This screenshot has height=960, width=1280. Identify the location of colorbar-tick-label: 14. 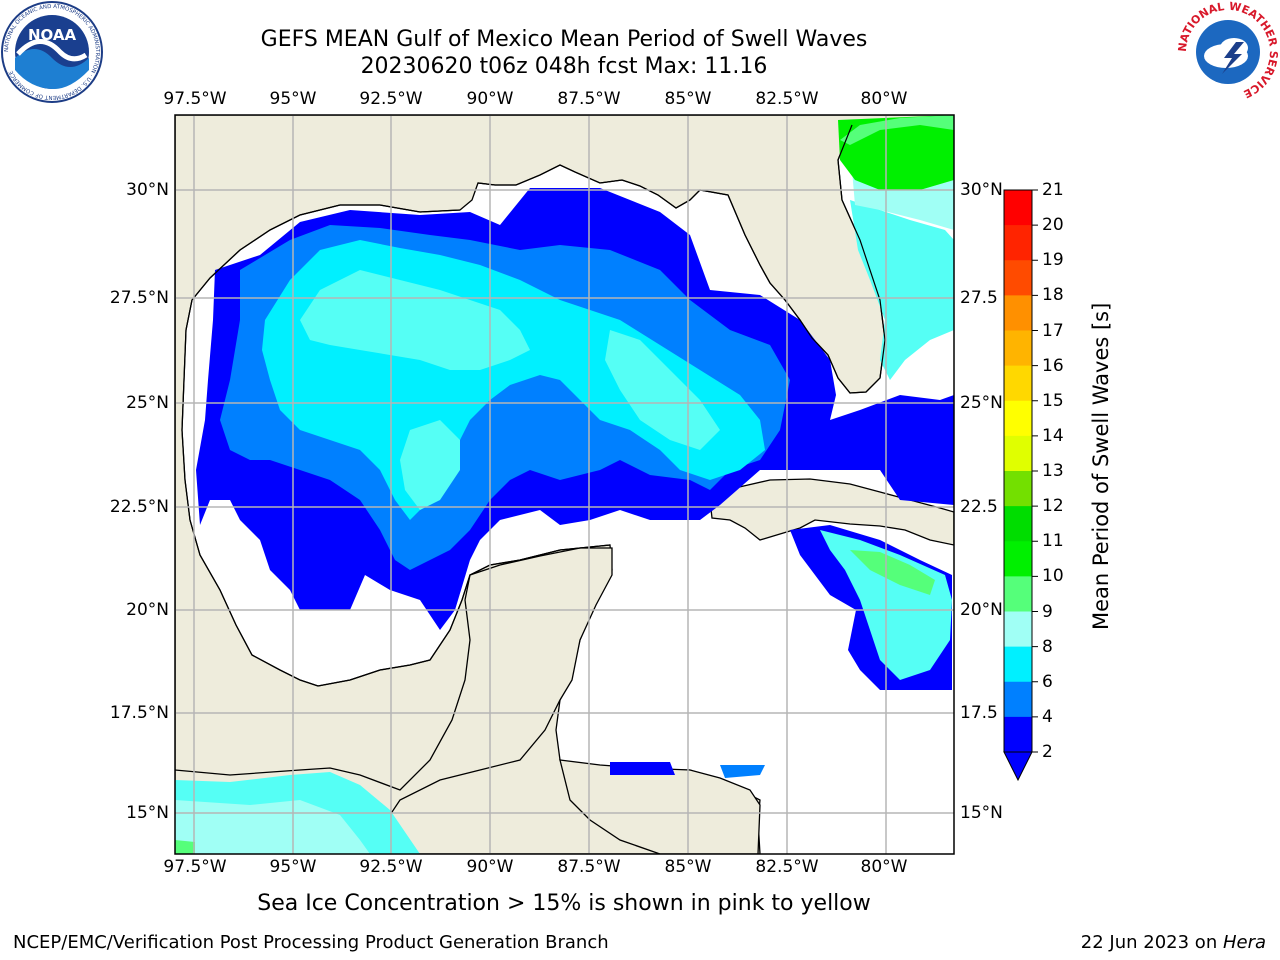
(1053, 435).